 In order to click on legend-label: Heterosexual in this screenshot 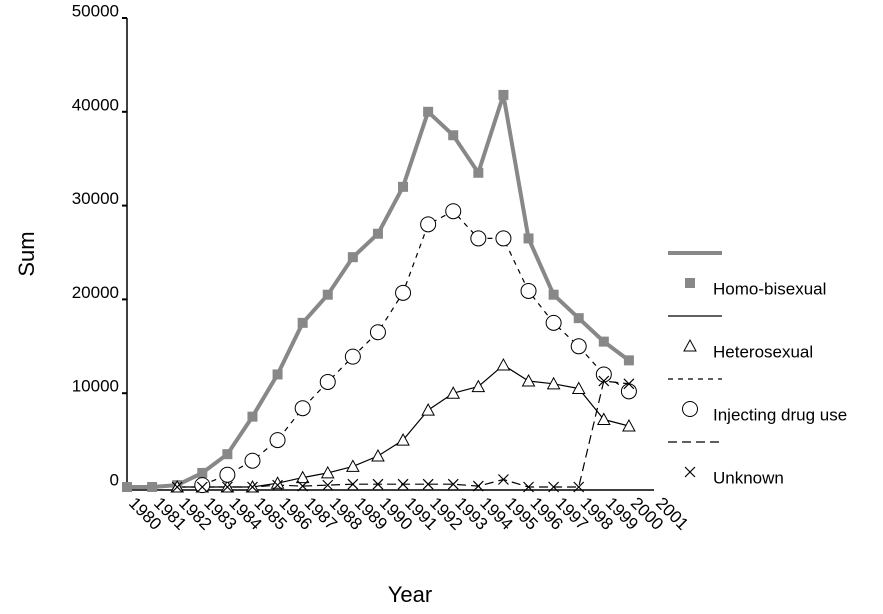, I will do `click(763, 351)`.